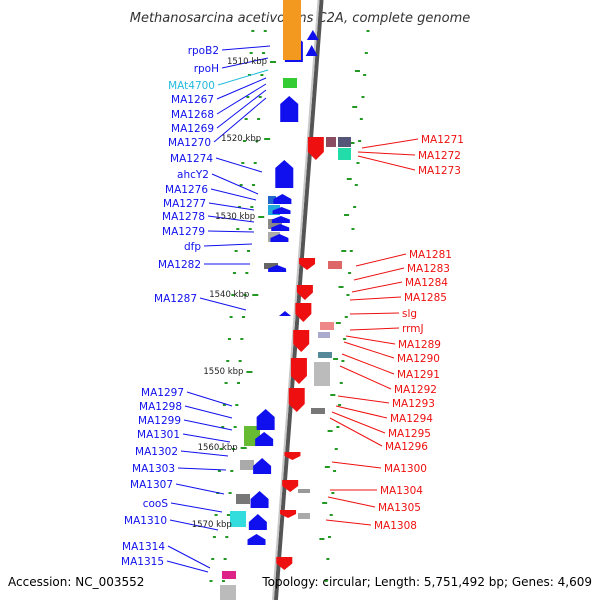 The width and height of the screenshot is (600, 600). I want to click on reverse-gene-arrow, so click(298, 371).